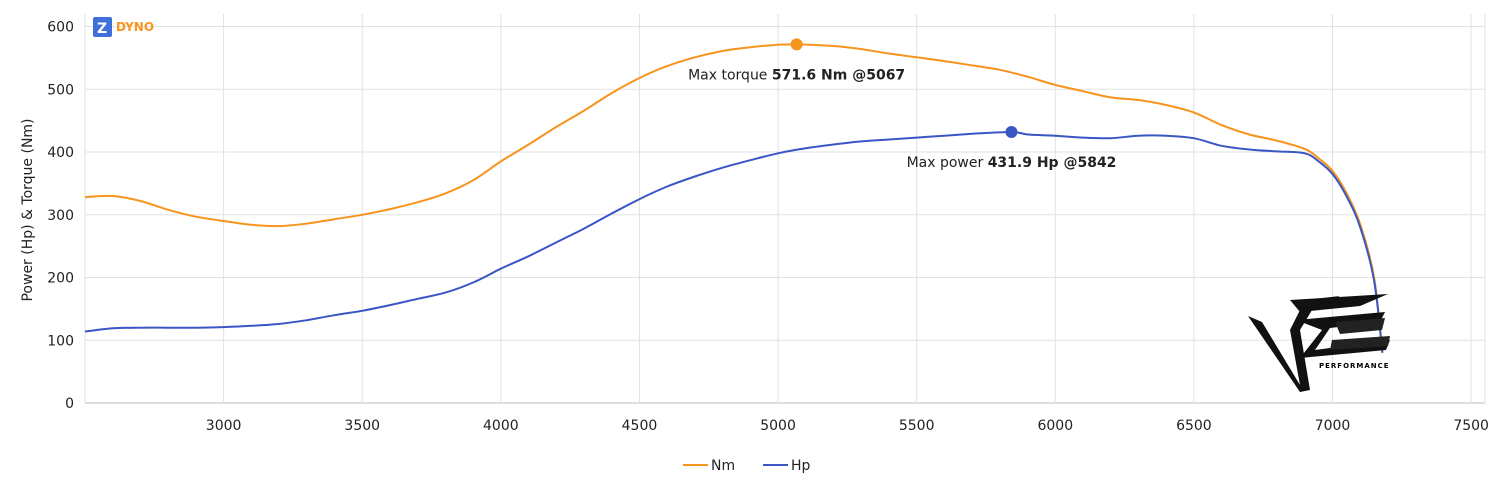 The image size is (1500, 500). I want to click on y-tick-label: 500, so click(60, 90).